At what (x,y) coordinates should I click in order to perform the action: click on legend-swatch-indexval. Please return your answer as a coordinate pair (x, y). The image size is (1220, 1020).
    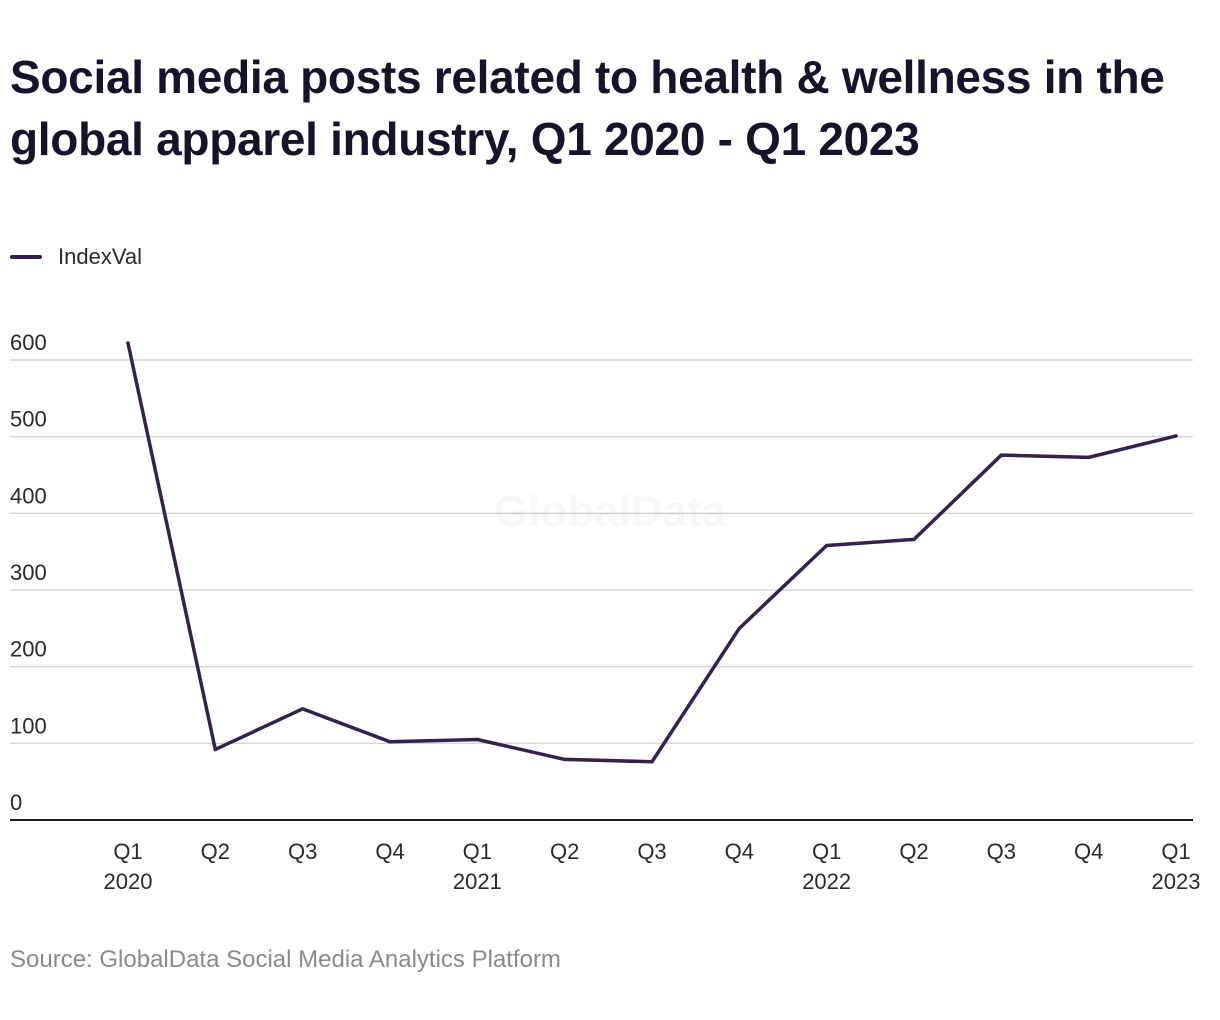
    Looking at the image, I should click on (26, 257).